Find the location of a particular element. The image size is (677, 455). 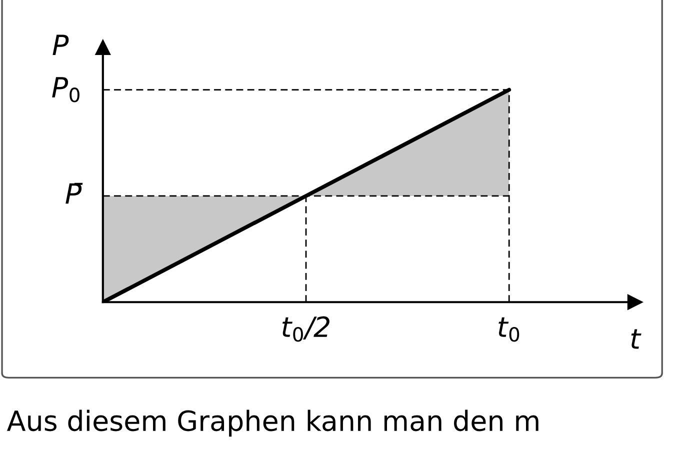

ref-line-label: P̄ is located at coordinates (74, 193).